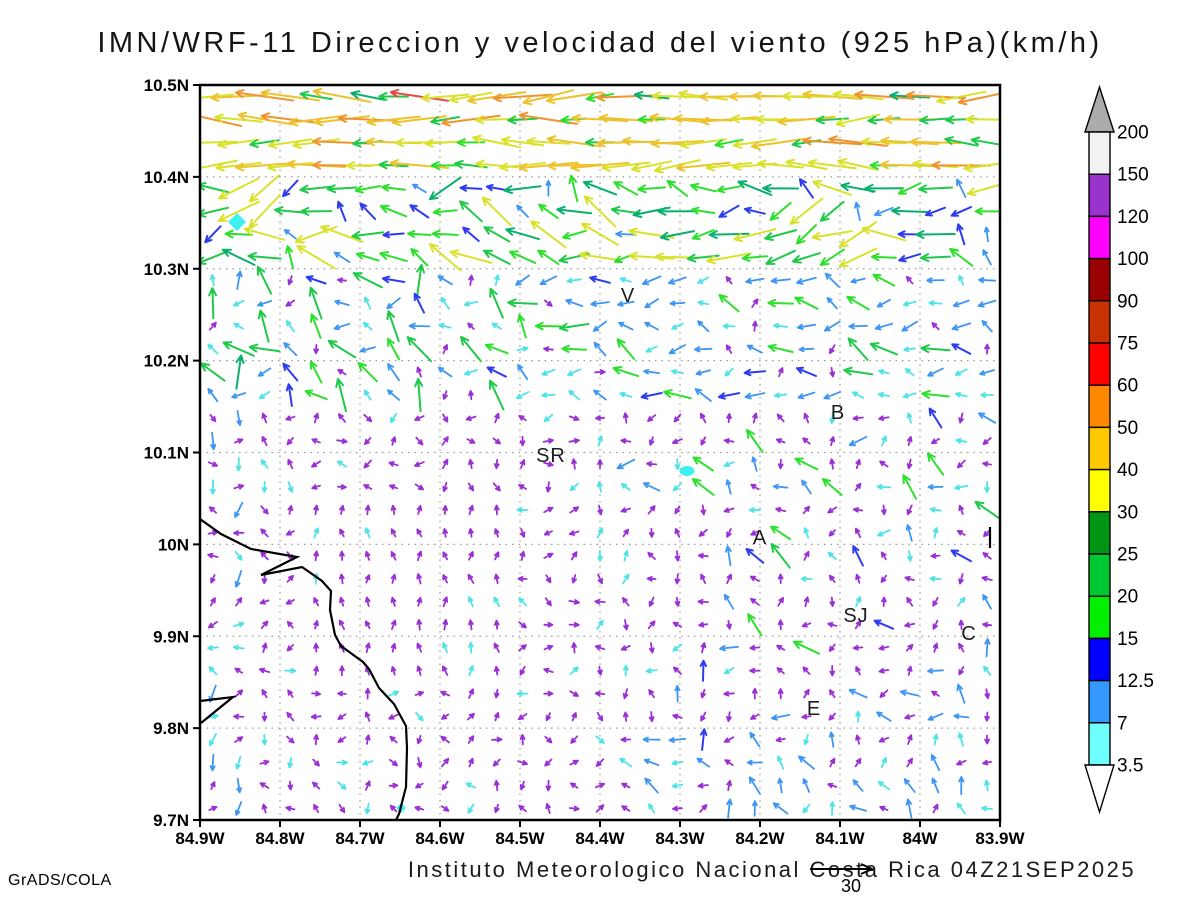  Describe the element at coordinates (842, 879) in the screenshot. I see `reference-arrow: 30` at that location.